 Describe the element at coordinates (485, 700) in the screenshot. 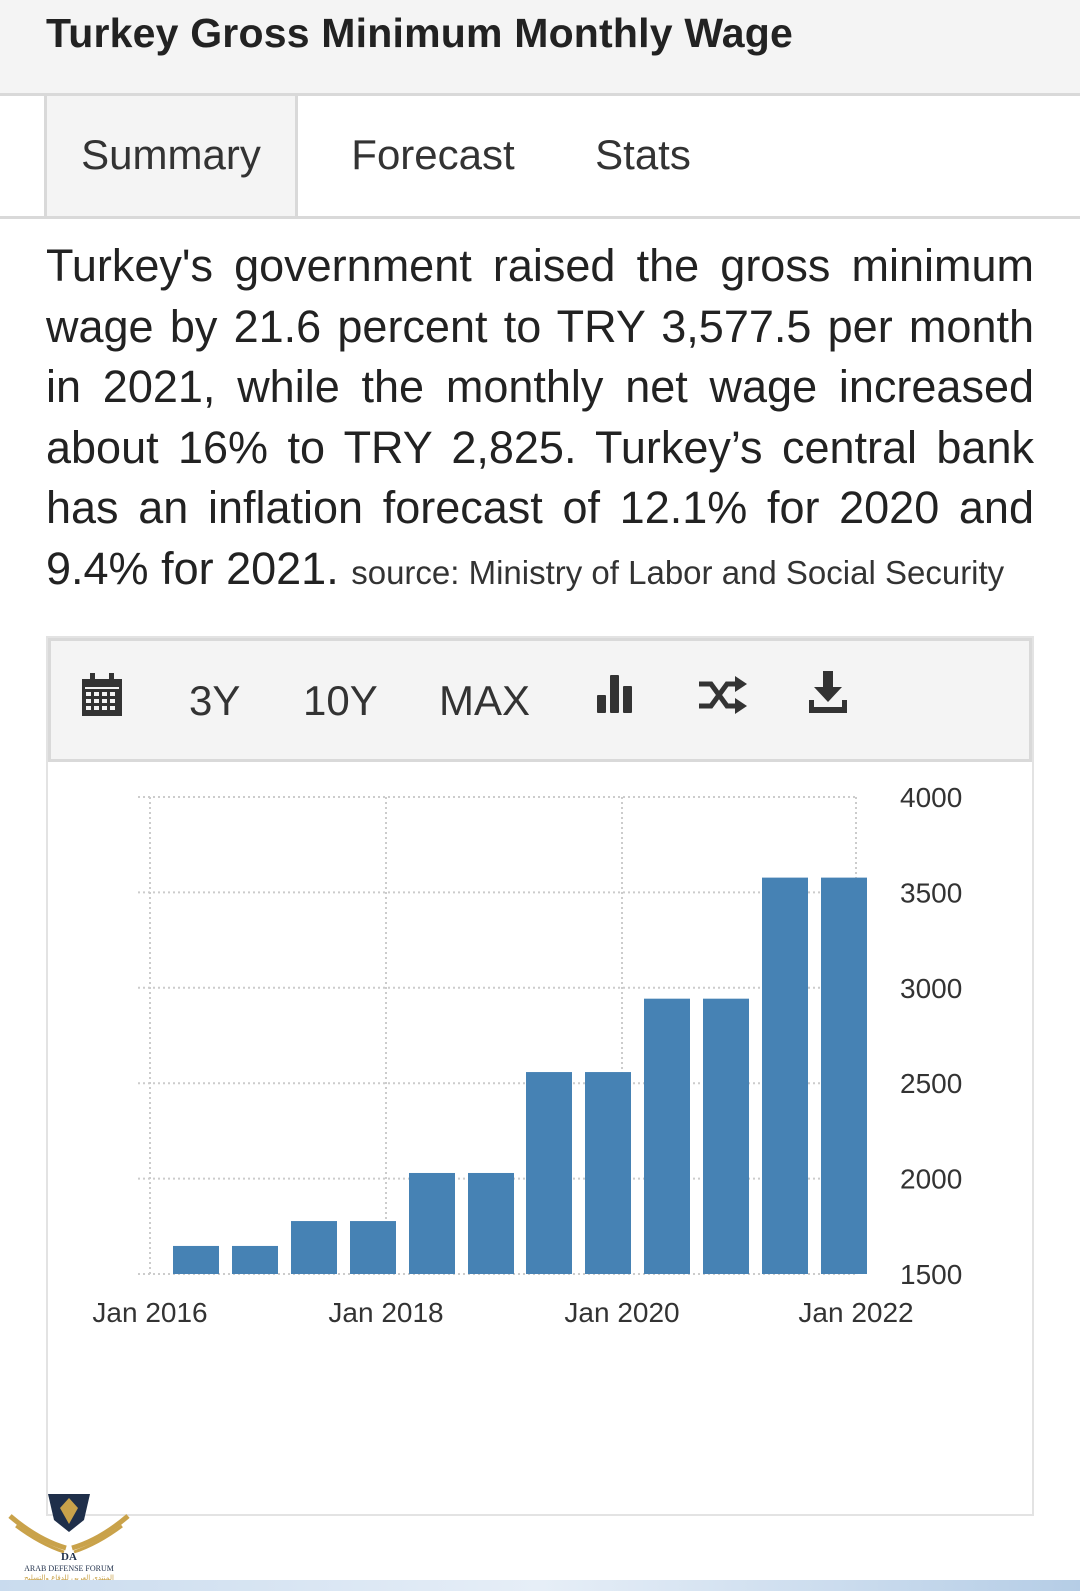

I see `range-max-button: MAX` at that location.